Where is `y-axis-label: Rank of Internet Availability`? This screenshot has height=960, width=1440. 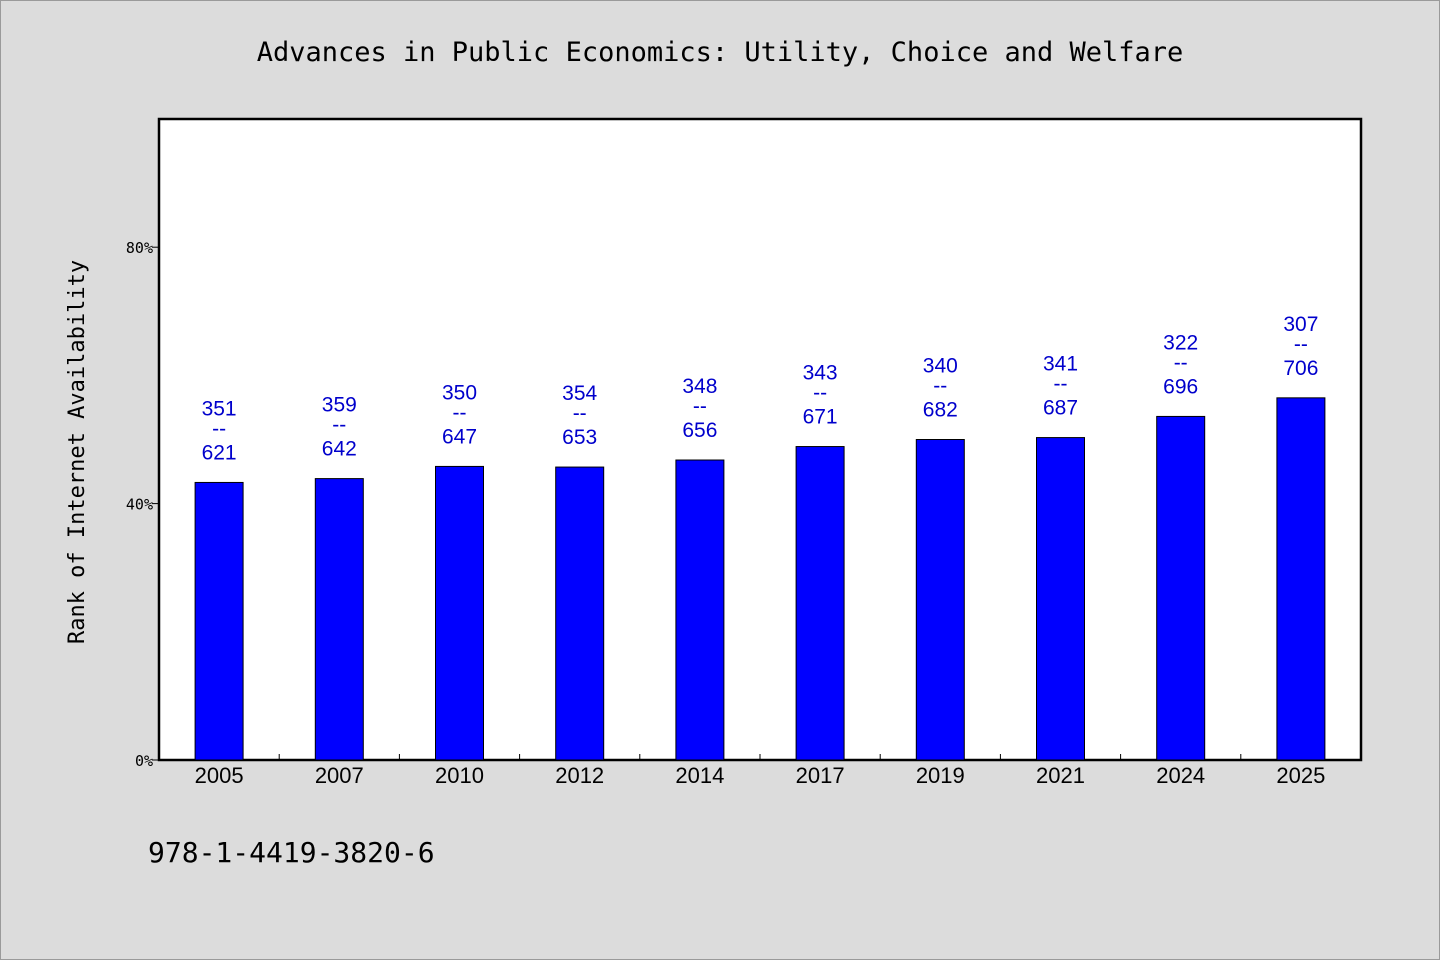
y-axis-label: Rank of Internet Availability is located at coordinates (77, 452).